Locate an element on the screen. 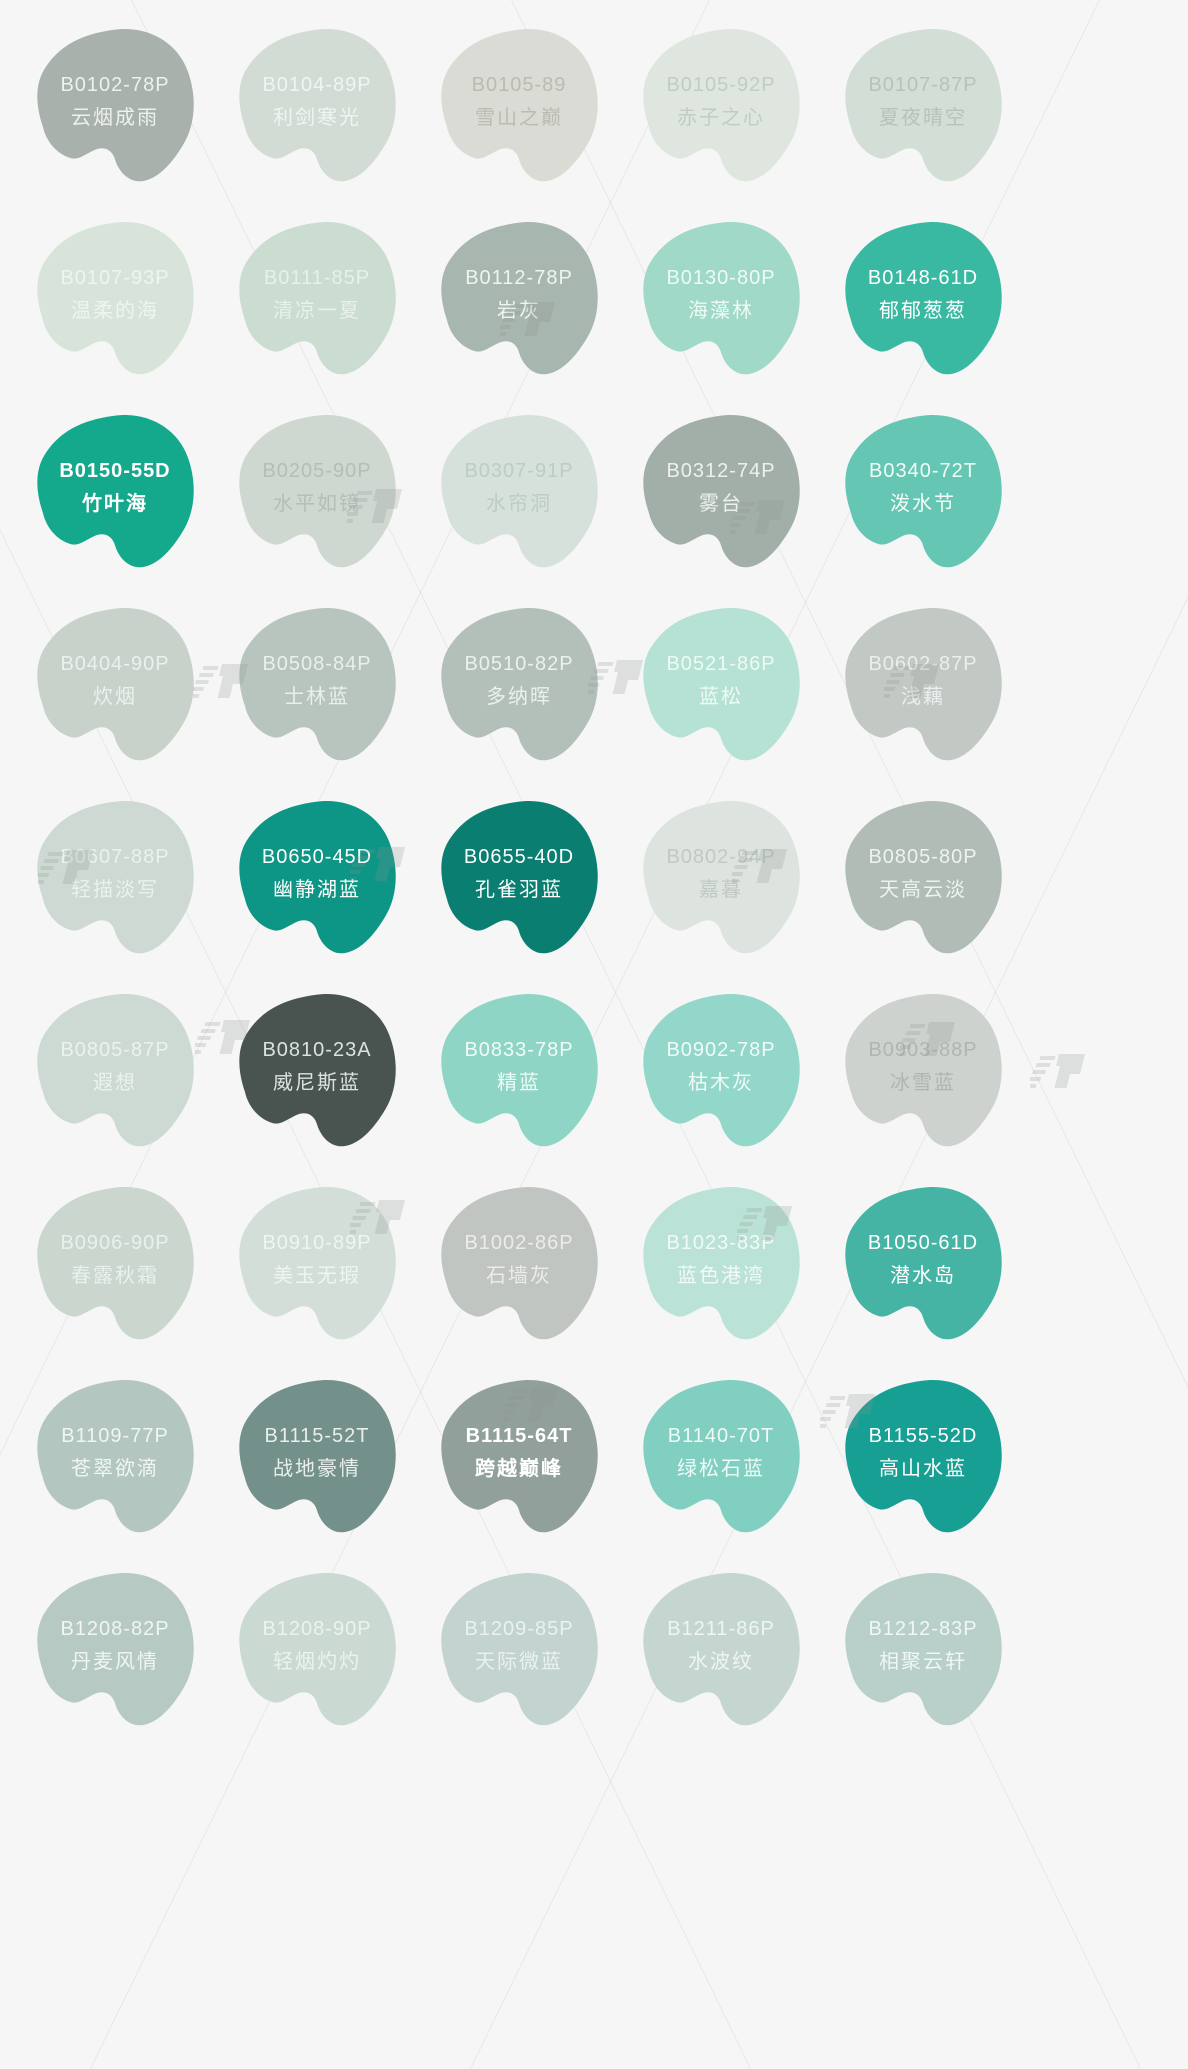 This screenshot has height=2069, width=1188. color-swatch: B0650-45D 幽静湖蓝 is located at coordinates (317, 884).